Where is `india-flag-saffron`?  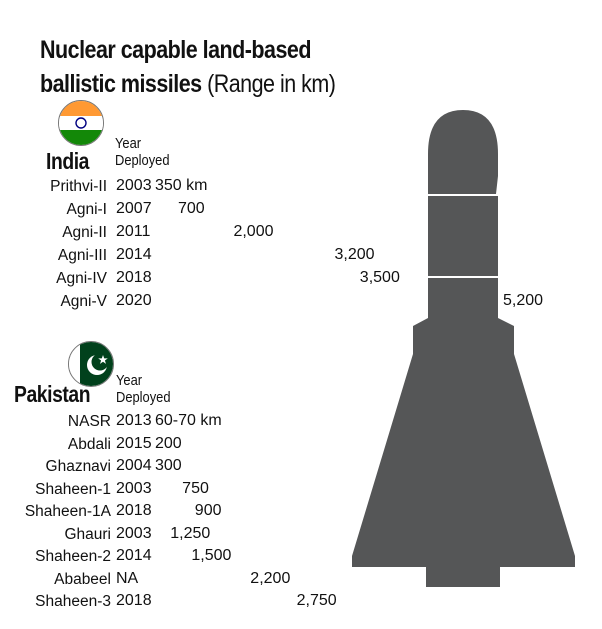
india-flag-saffron is located at coordinates (81, 108).